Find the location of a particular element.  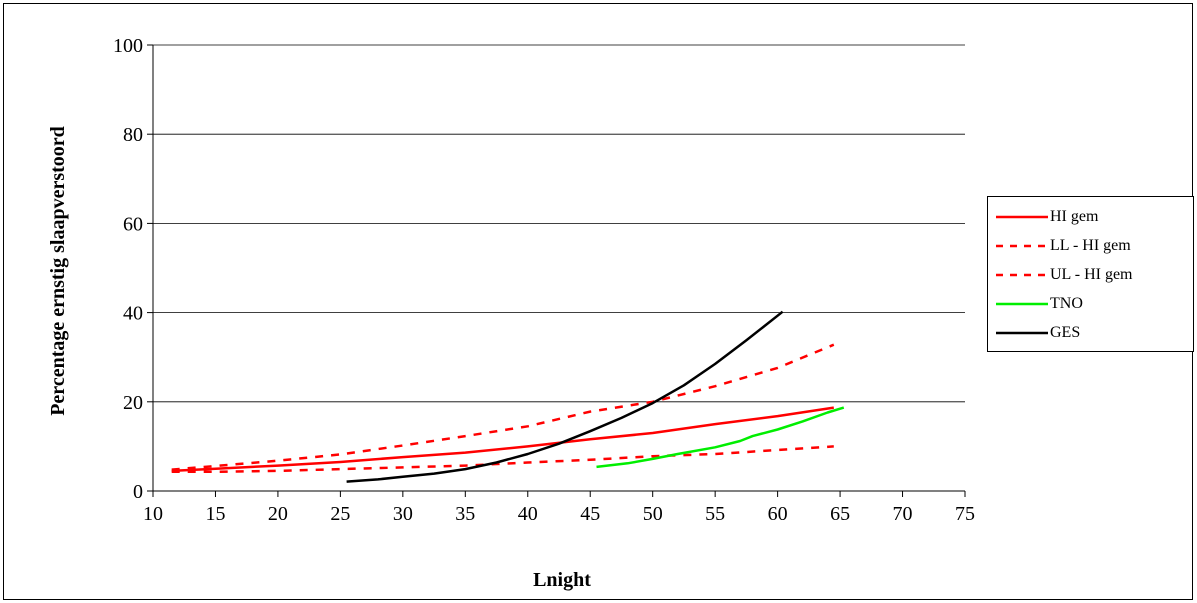

x-tick-label-55: 55 is located at coordinates (715, 514).